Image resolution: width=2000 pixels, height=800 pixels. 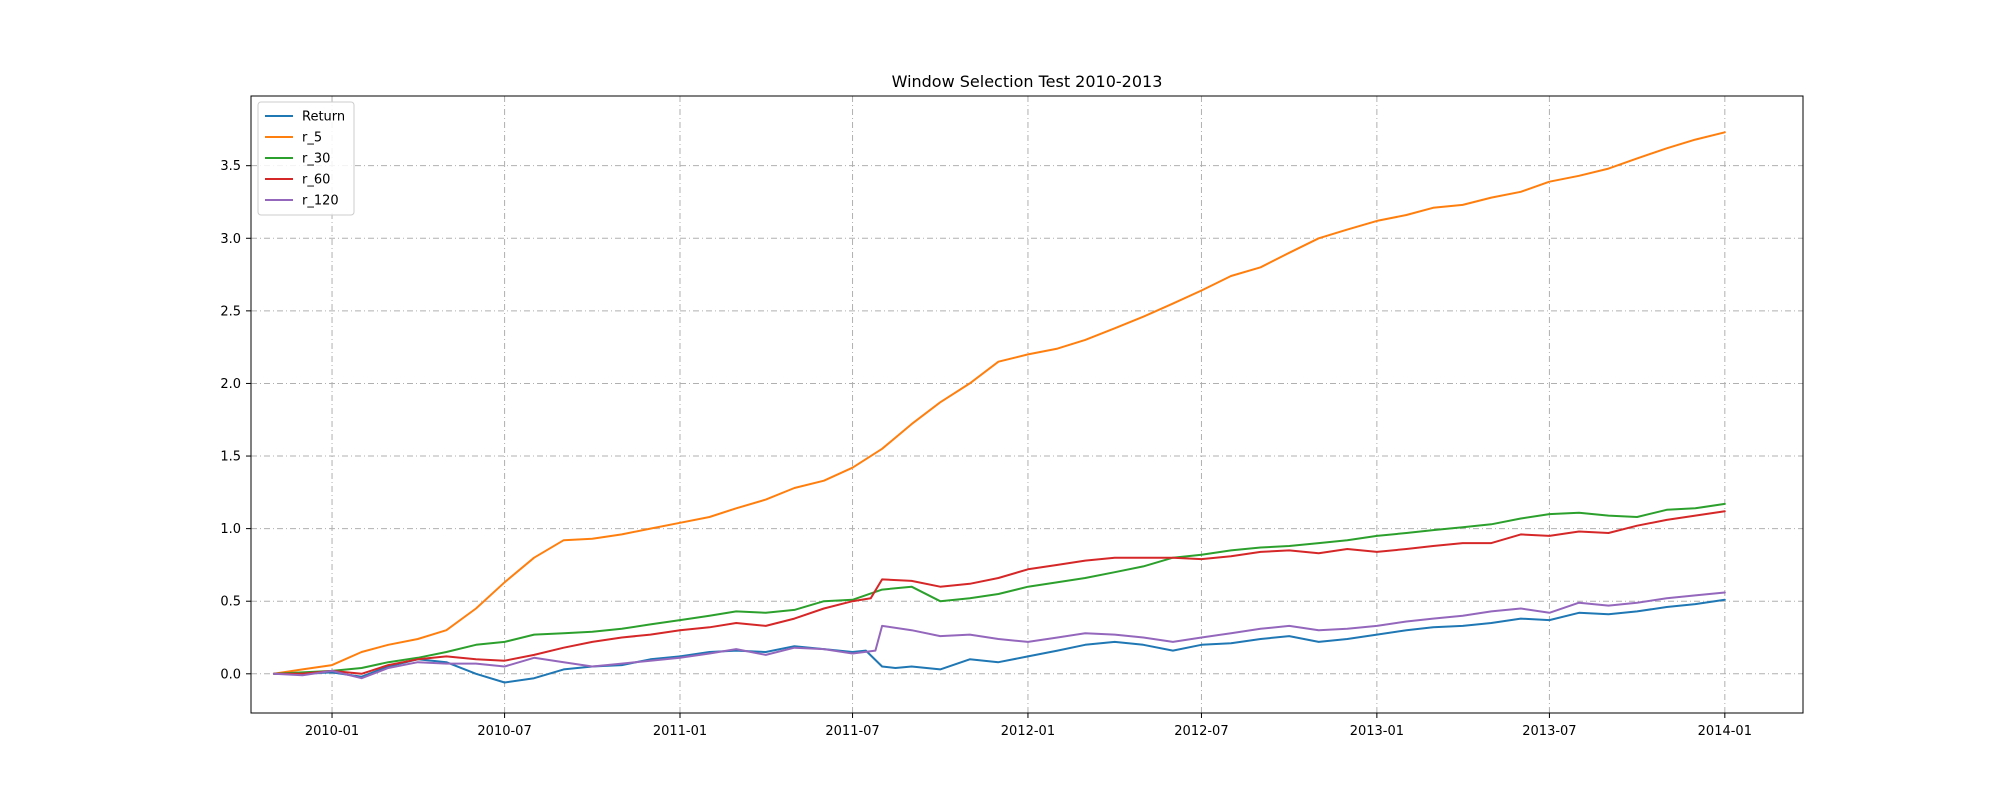 I want to click on y-tick-label: 0.5, so click(x=230, y=602).